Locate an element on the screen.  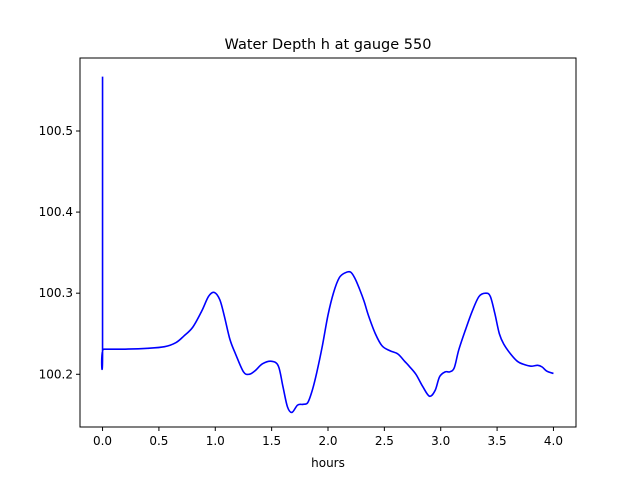
y-tick-label: 100.2 is located at coordinates (56, 374).